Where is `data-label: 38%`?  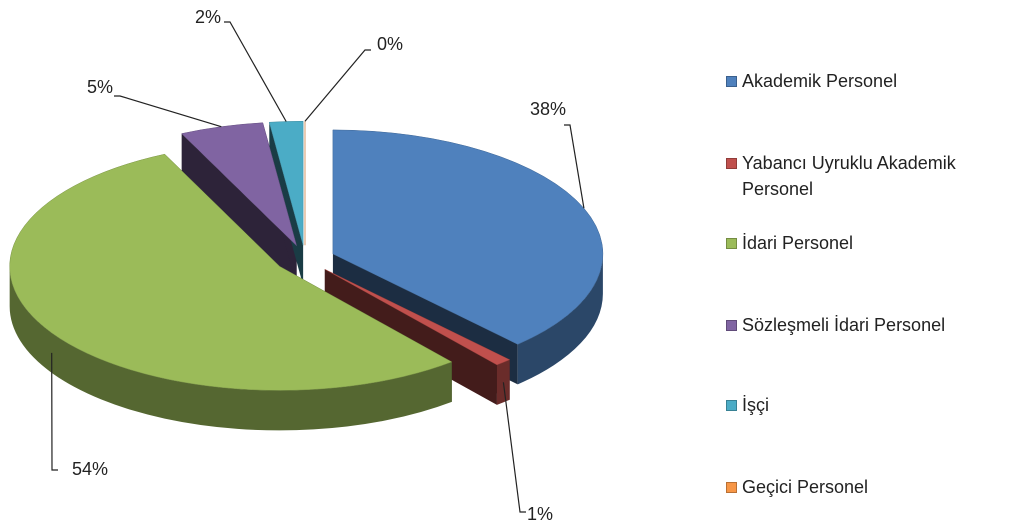
data-label: 38% is located at coordinates (548, 109).